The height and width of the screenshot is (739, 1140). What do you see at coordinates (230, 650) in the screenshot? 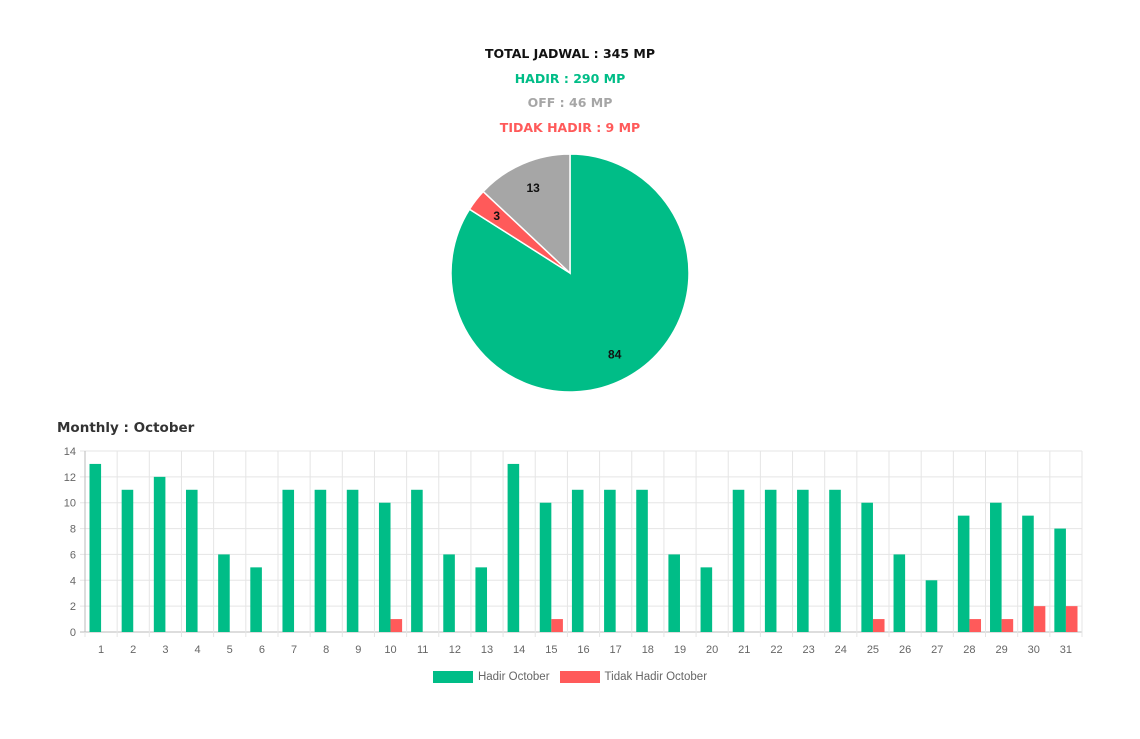
I see `x-tick-label-5: 5` at bounding box center [230, 650].